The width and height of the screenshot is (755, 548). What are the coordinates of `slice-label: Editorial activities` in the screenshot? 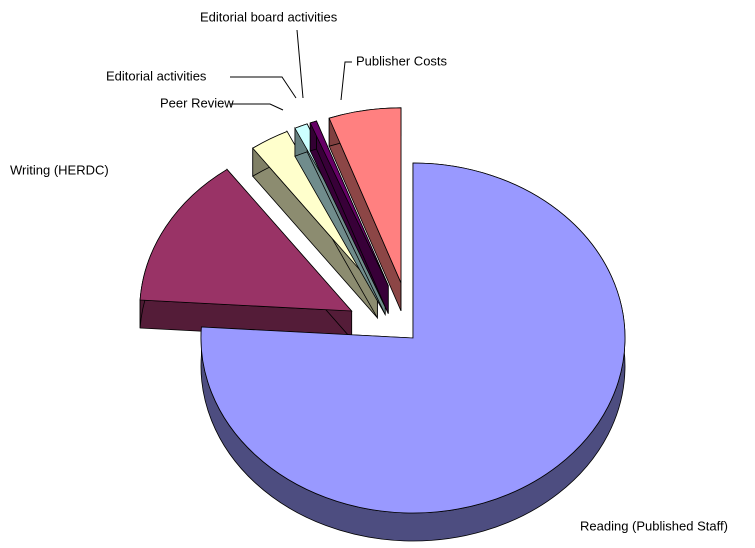 It's located at (156, 75).